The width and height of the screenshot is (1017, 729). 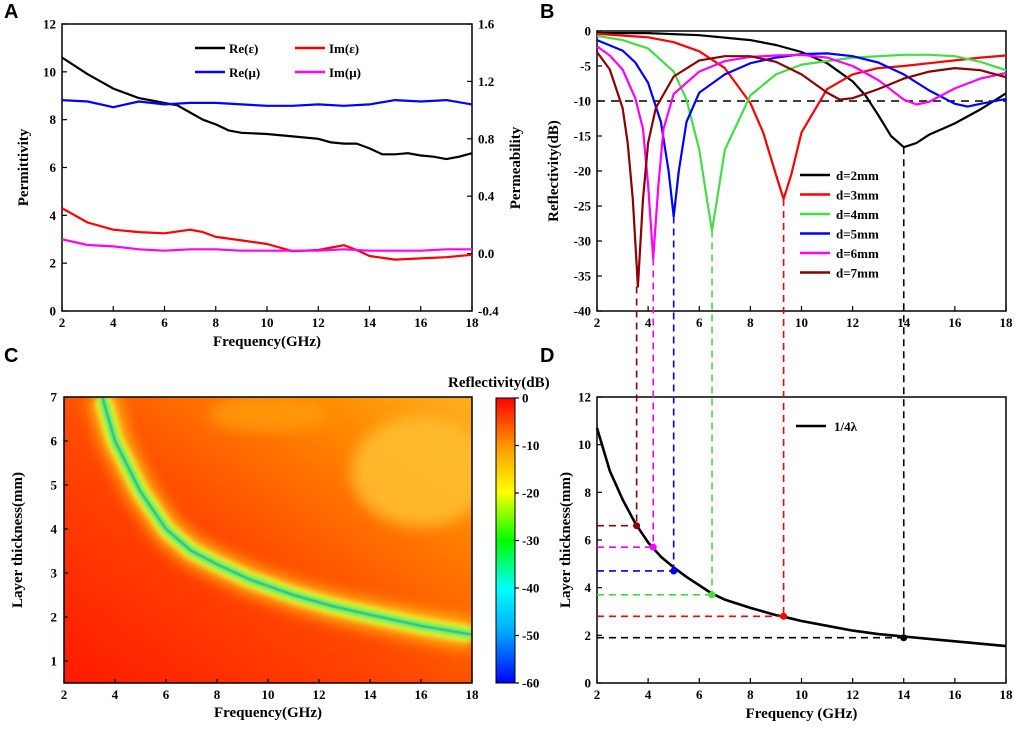 I want to click on y-tick-label: -30, so click(x=582, y=241).